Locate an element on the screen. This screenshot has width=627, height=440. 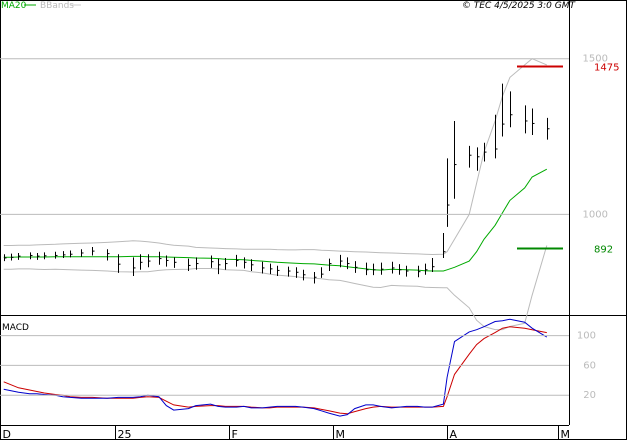
month-label: 25 is located at coordinates (125, 434).